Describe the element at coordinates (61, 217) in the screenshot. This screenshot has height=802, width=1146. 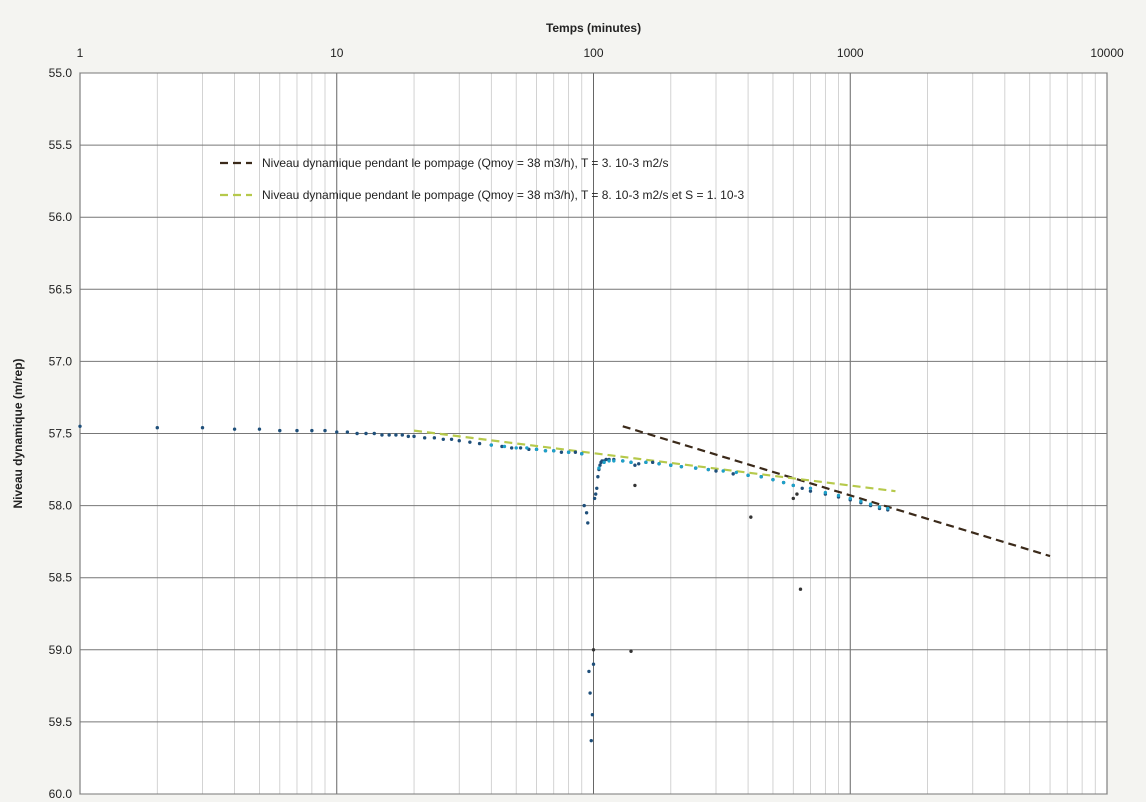
I see `y-tick-label: 56.0` at that location.